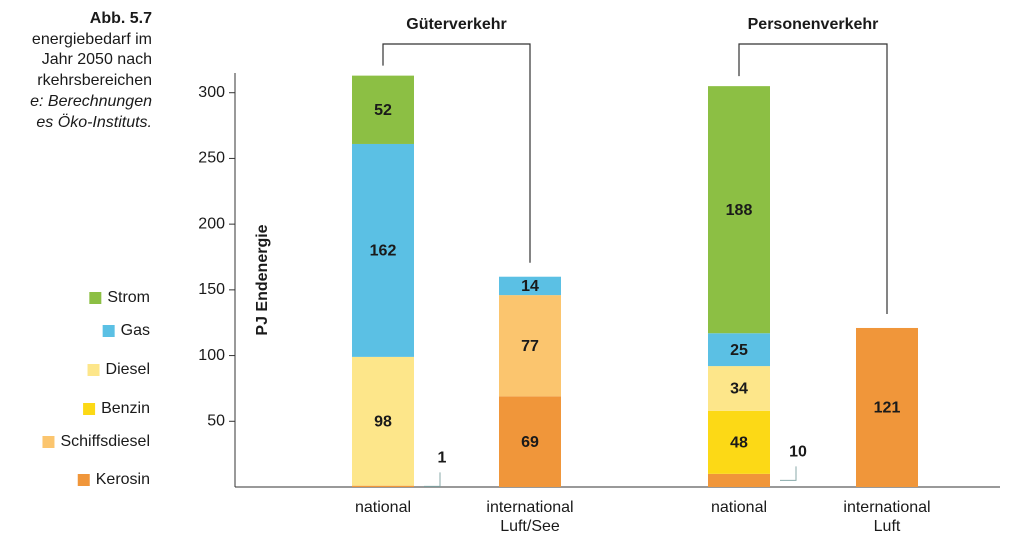 This screenshot has width=1013, height=539. I want to click on data-label: 34, so click(739, 389).